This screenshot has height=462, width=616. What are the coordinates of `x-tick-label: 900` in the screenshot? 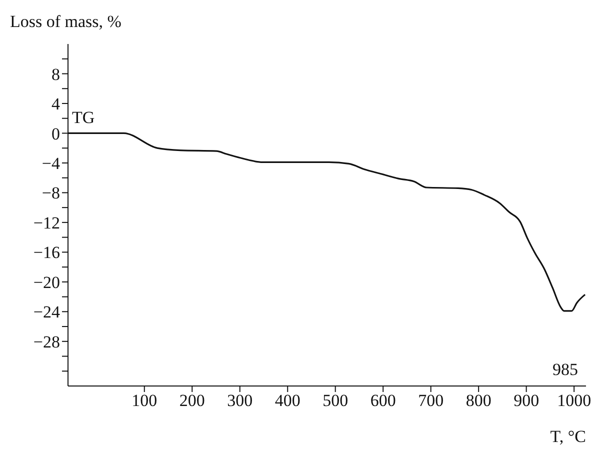 It's located at (527, 400).